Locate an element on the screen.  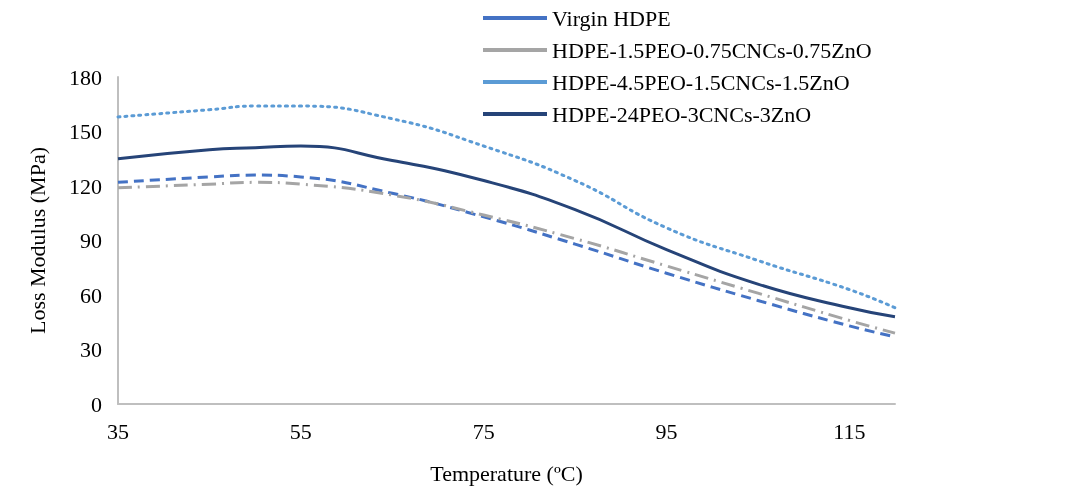
x-tick-label: 35 is located at coordinates (118, 431).